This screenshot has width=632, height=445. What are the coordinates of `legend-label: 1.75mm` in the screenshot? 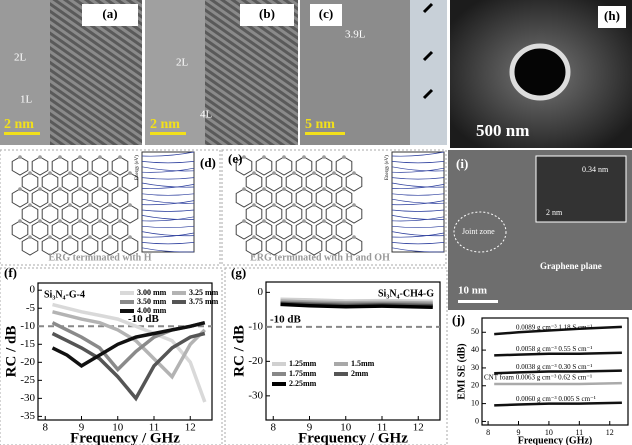 It's located at (303, 373).